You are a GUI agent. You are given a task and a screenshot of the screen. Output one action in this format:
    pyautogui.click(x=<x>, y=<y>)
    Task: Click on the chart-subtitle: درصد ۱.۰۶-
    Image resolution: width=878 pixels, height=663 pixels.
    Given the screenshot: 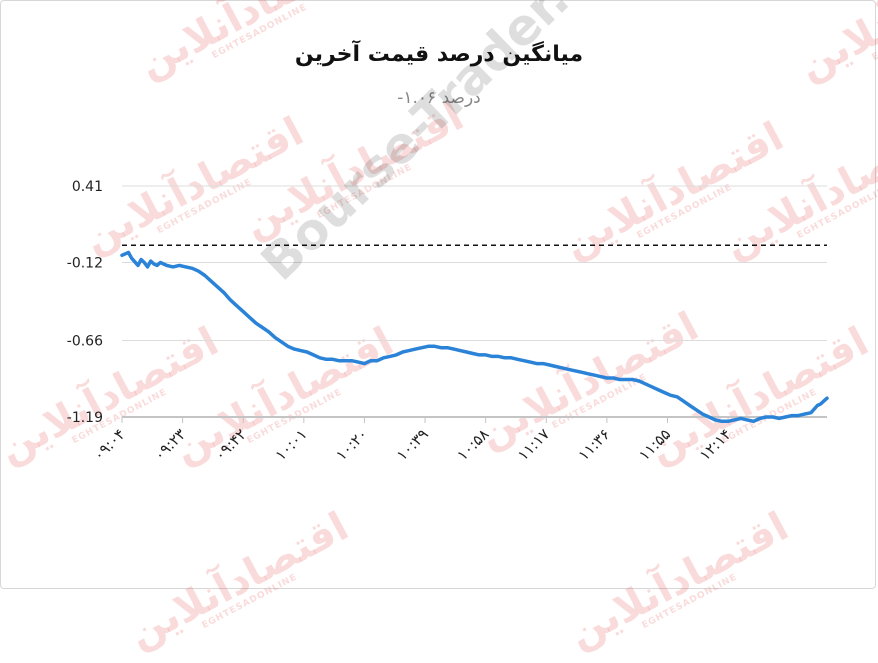 What is the action you would take?
    pyautogui.click(x=439, y=98)
    